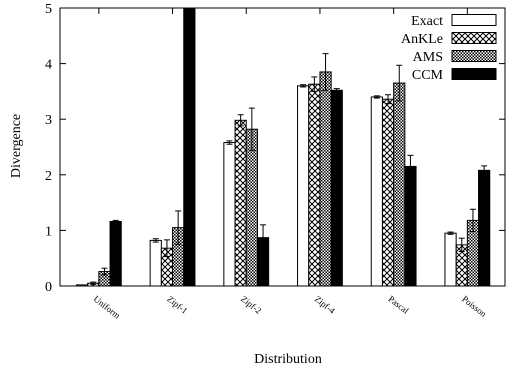 This screenshot has height=375, width=516. I want to click on x-tick-label-poisson: Poisson, so click(474, 306).